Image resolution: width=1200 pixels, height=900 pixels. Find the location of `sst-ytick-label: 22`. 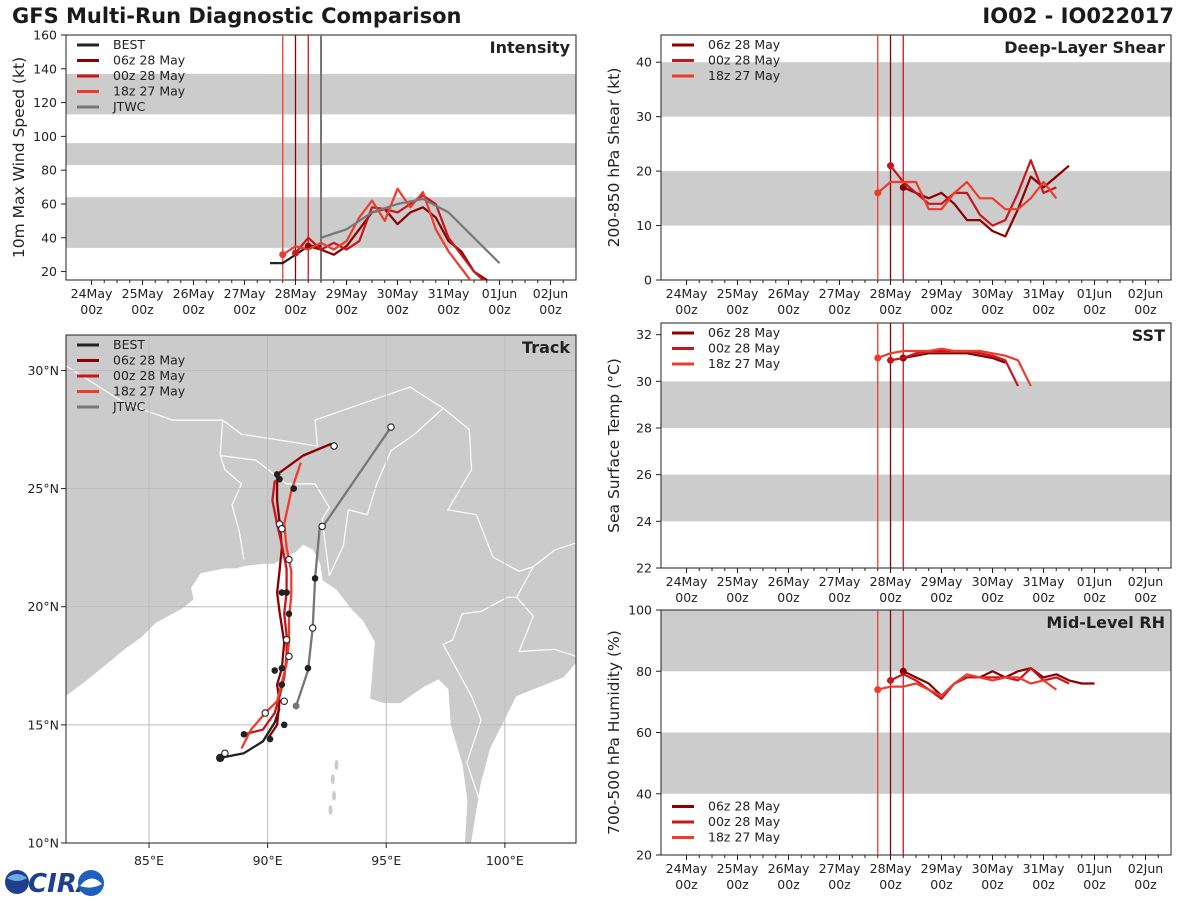

sst-ytick-label: 22 is located at coordinates (644, 568).